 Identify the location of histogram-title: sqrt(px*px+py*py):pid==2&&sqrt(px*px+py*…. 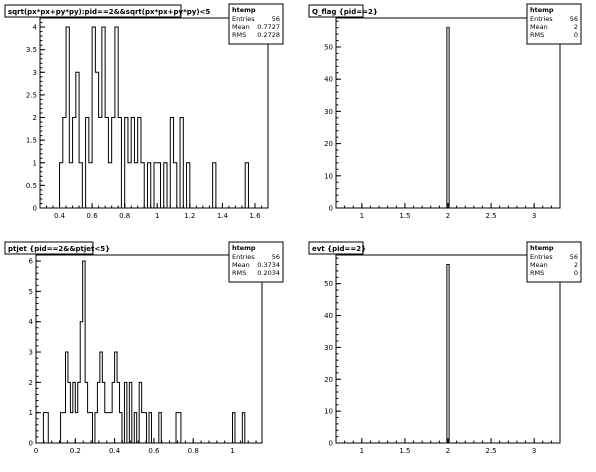
(109, 12).